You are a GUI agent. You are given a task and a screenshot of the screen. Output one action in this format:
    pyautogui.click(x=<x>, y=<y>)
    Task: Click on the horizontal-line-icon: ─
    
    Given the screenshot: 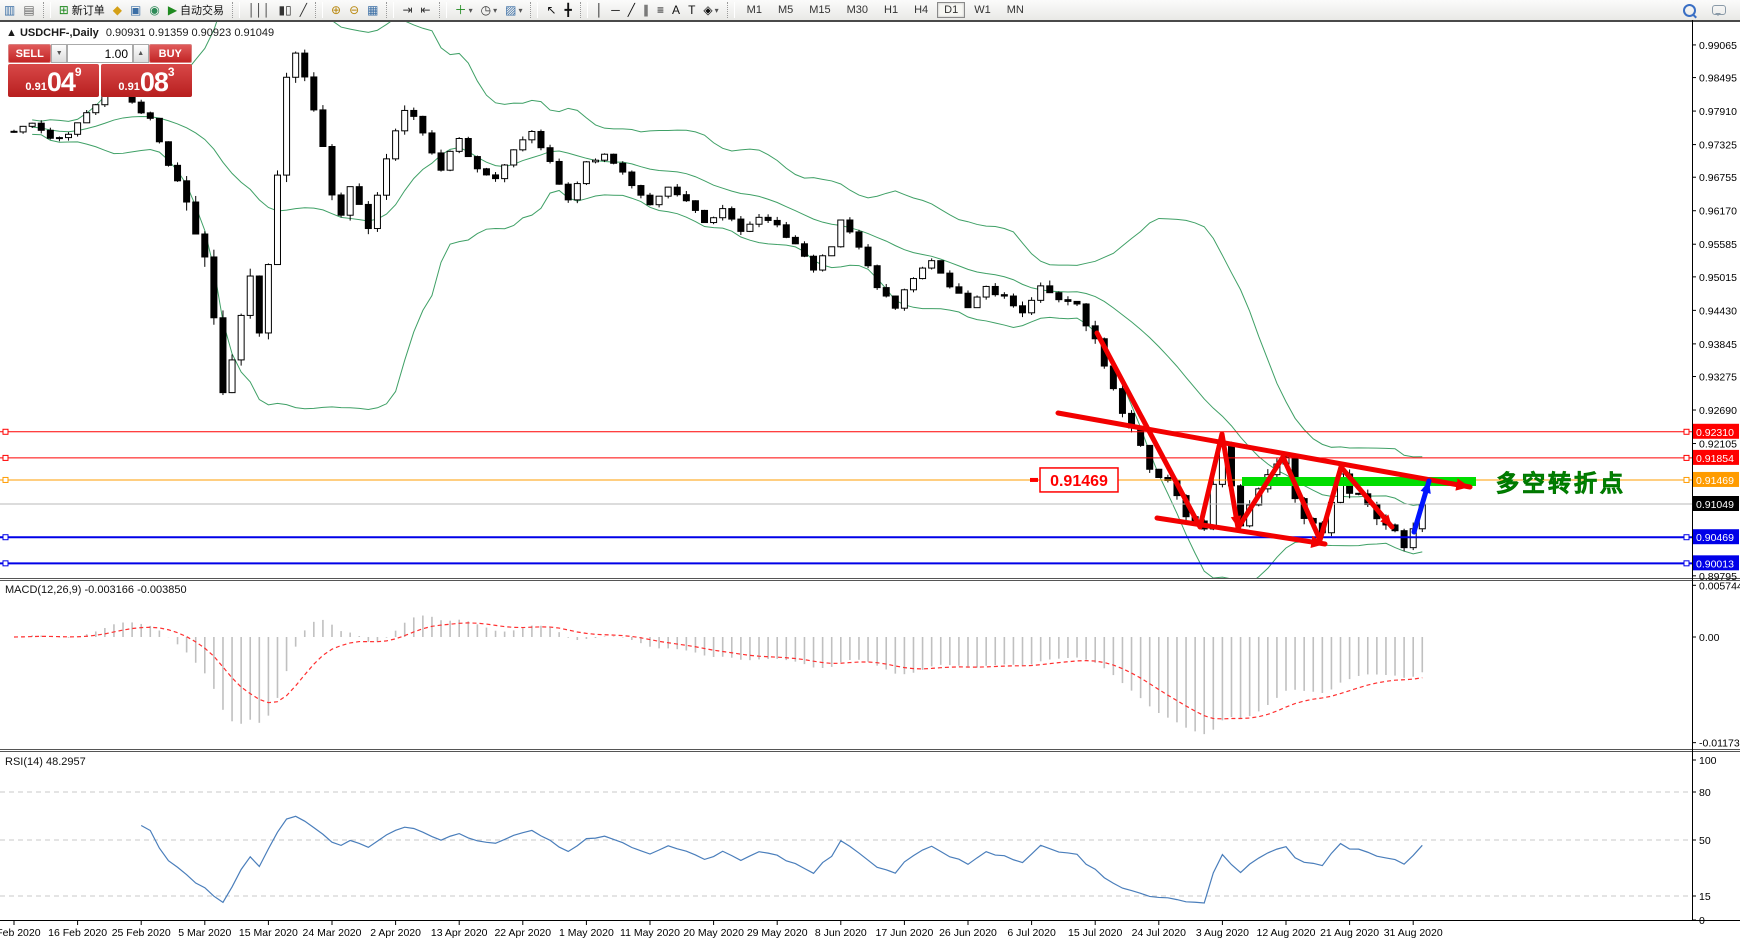 What is the action you would take?
    pyautogui.click(x=615, y=10)
    